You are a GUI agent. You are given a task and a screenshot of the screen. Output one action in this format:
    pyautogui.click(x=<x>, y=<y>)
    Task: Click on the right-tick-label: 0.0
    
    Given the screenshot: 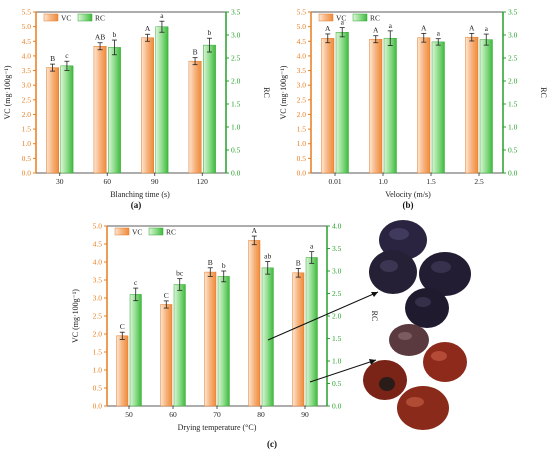 What is the action you would take?
    pyautogui.click(x=236, y=173)
    